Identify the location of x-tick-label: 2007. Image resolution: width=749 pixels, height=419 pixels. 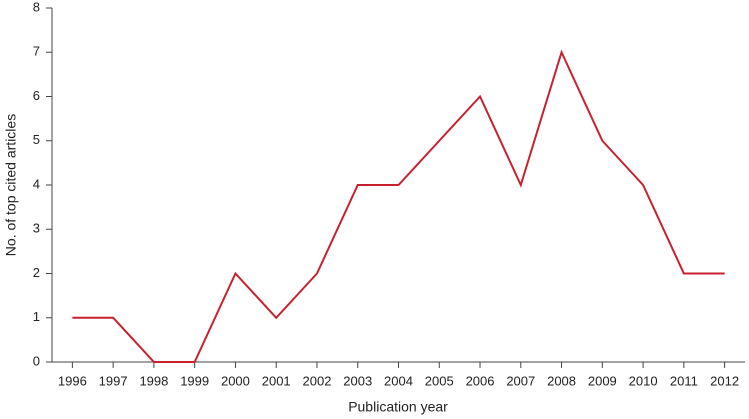
(520, 380).